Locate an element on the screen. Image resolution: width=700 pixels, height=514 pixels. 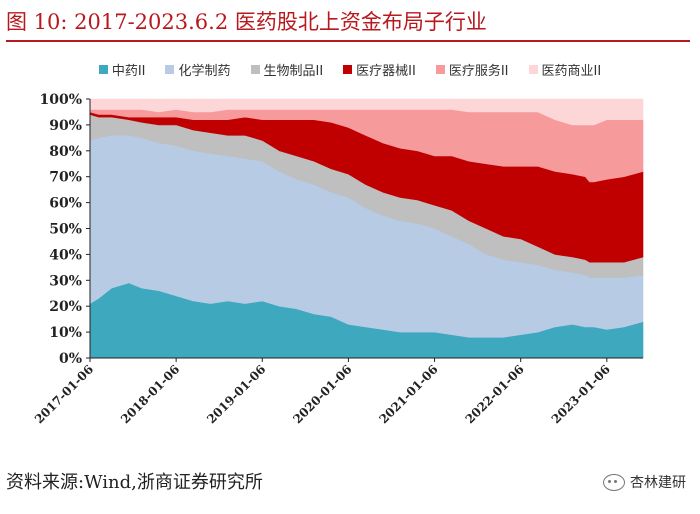
figure-title: 图 10: 2017-2023.6.2 医药股北上资金布局子行业 is located at coordinates (246, 22).